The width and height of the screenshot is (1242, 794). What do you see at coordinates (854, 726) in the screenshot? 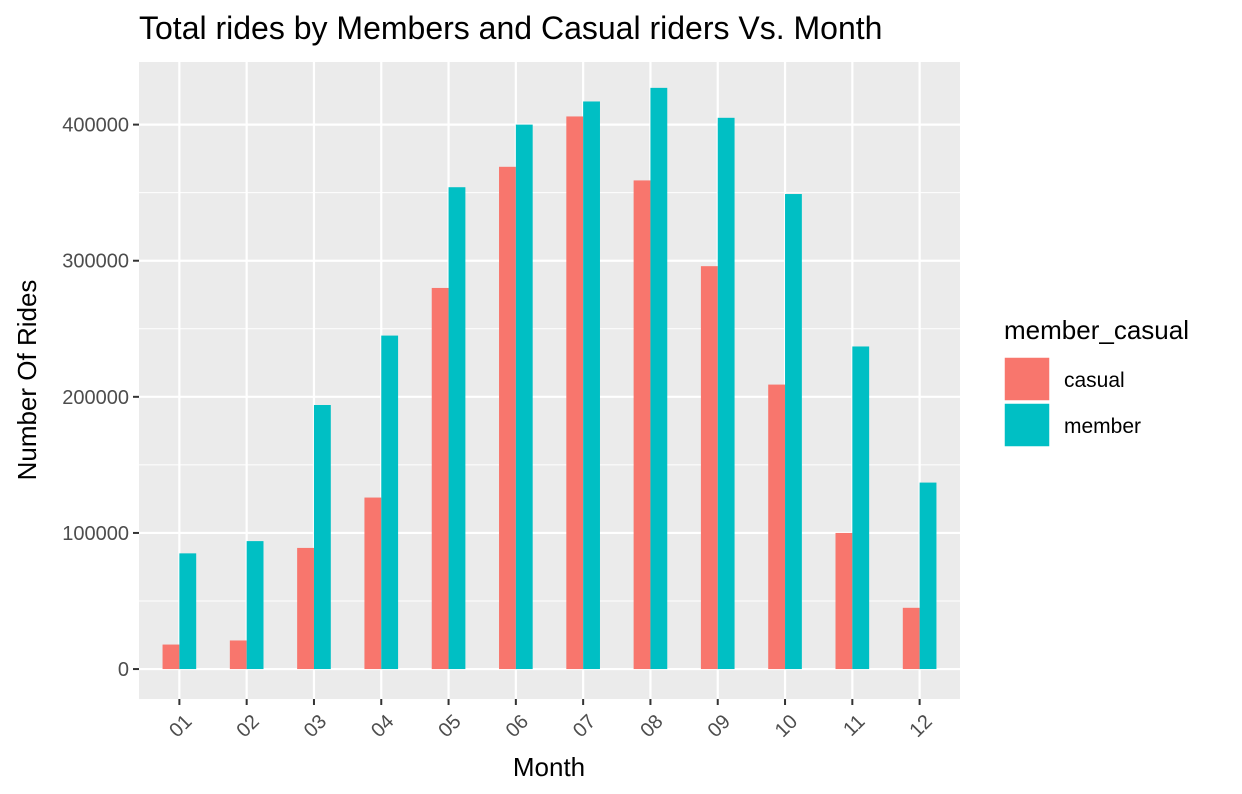
I see `x-tick-label: 11` at bounding box center [854, 726].